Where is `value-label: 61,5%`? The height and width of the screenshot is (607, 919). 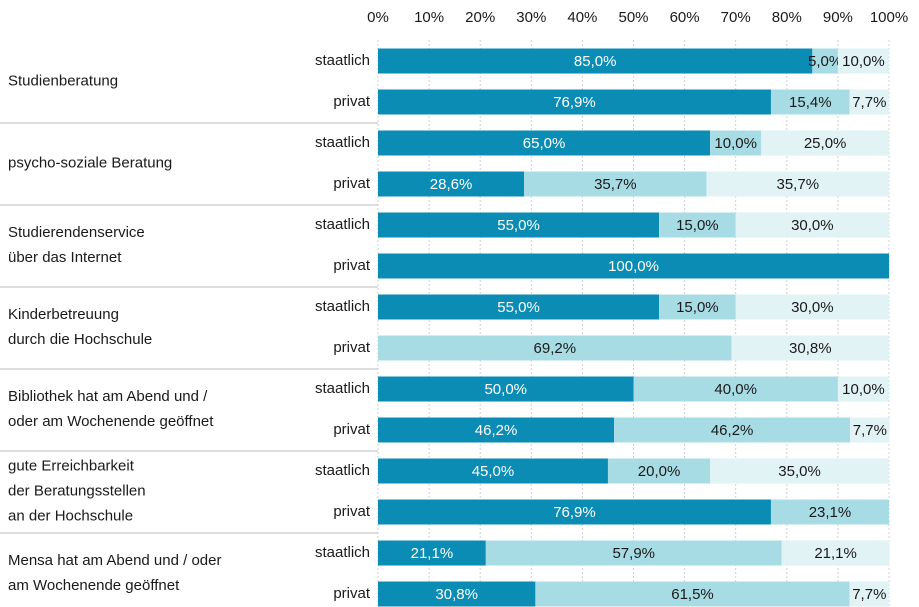 value-label: 61,5% is located at coordinates (692, 594).